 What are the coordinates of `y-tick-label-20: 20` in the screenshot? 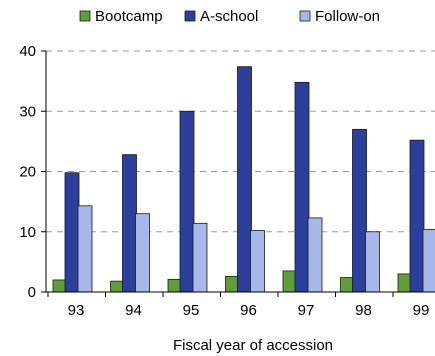 It's located at (27, 172).